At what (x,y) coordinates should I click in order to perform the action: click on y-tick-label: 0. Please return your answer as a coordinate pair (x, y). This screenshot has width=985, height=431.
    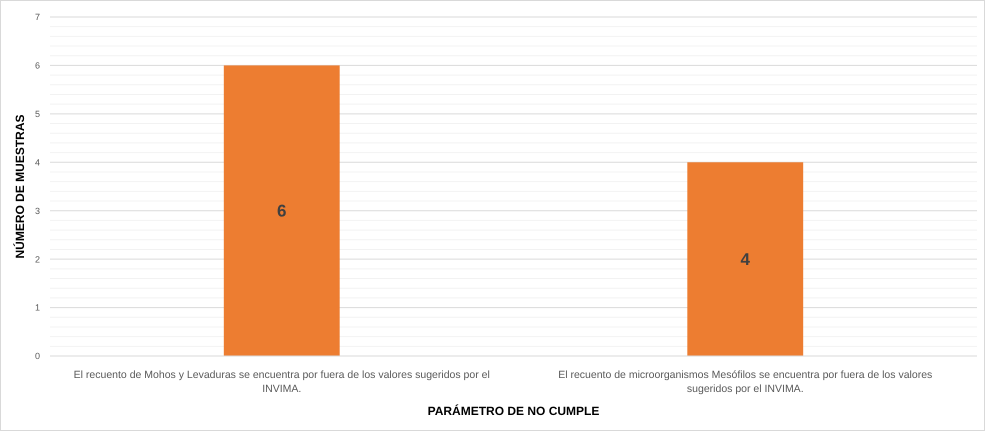
    Looking at the image, I should click on (37, 356).